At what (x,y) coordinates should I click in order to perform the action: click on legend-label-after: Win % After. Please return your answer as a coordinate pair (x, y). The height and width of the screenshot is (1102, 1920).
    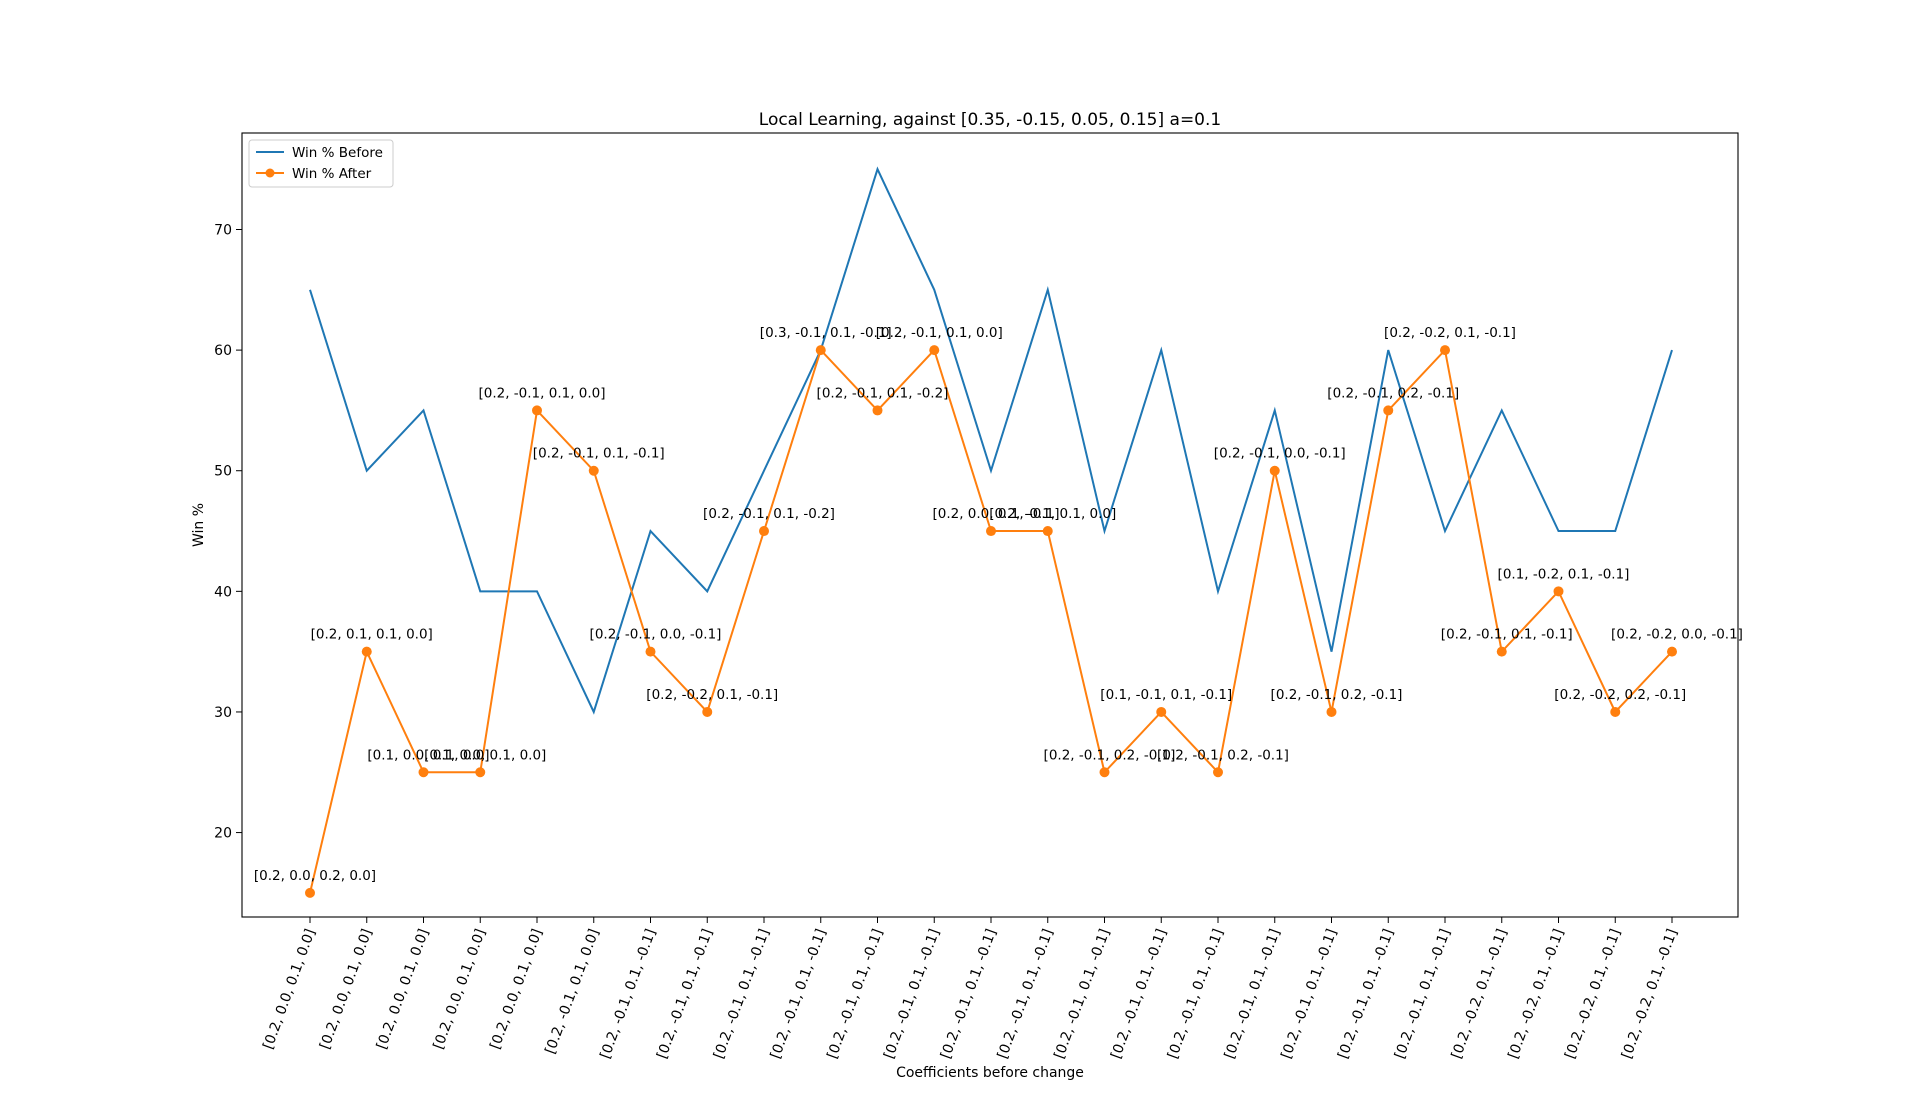
    Looking at the image, I should click on (332, 174).